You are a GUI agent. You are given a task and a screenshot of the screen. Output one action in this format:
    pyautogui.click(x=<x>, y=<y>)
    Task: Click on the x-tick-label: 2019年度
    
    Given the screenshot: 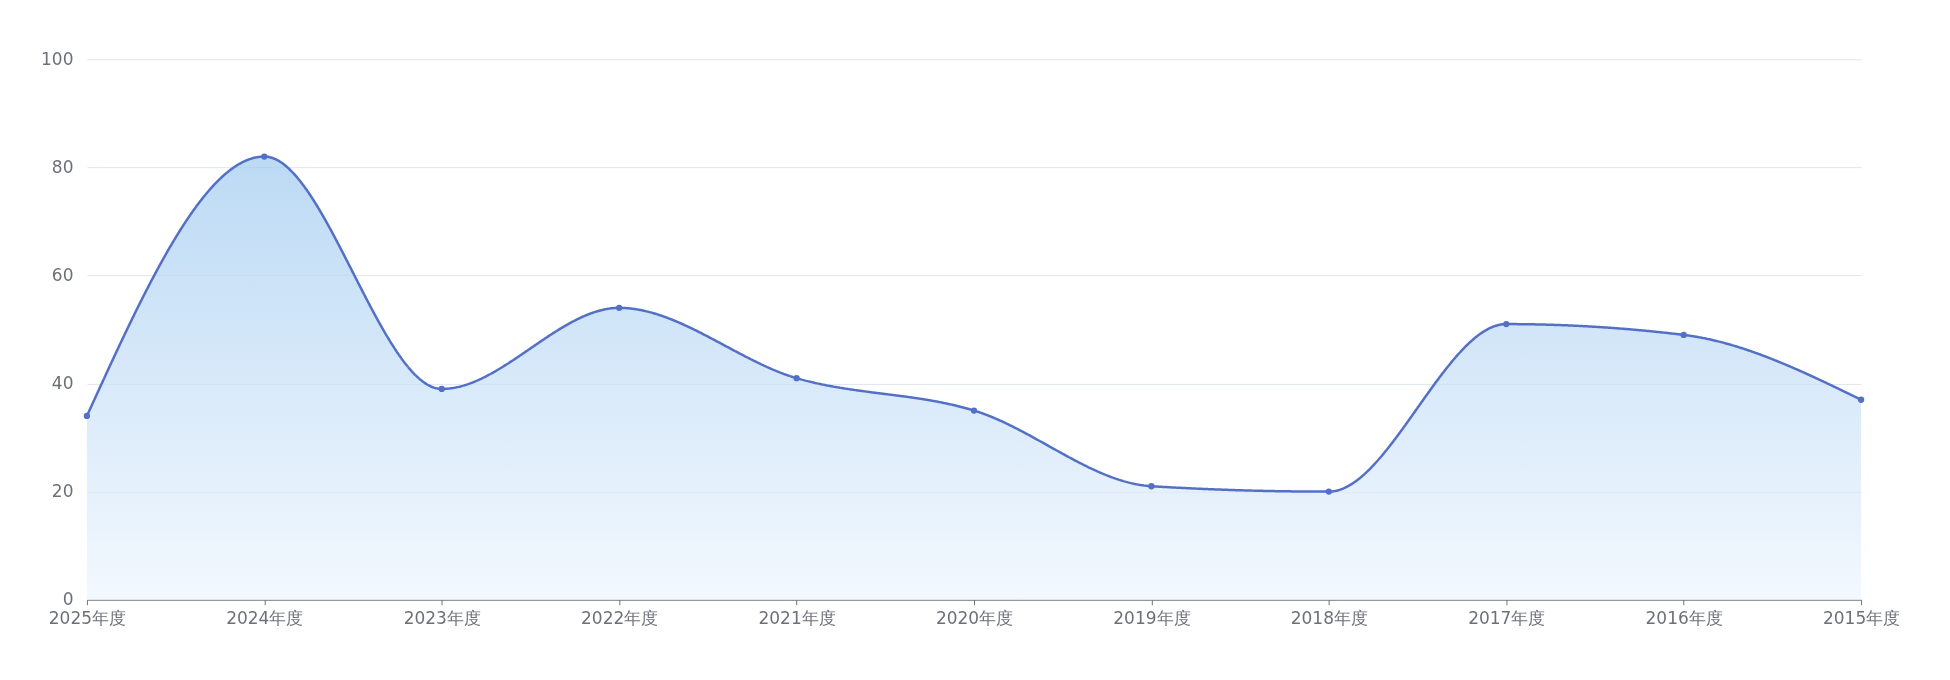 What is the action you would take?
    pyautogui.click(x=1152, y=618)
    